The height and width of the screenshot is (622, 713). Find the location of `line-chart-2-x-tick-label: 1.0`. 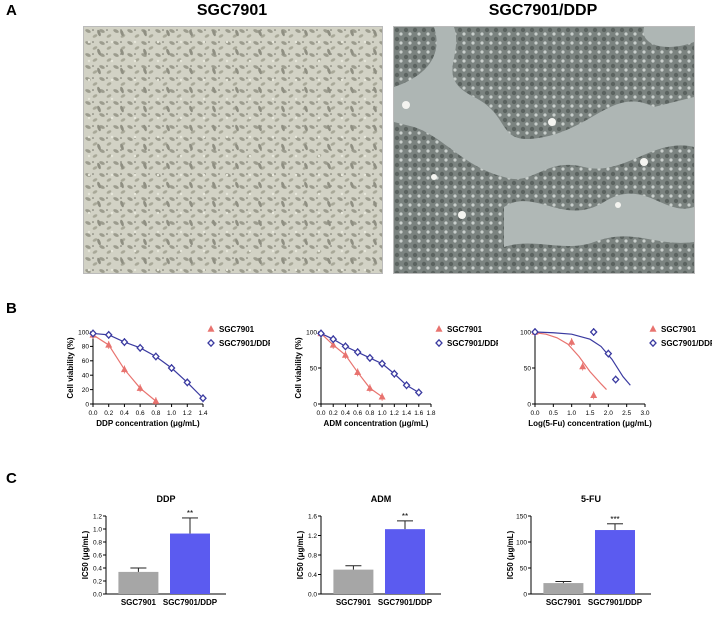

line-chart-2-x-tick-label: 1.0 is located at coordinates (382, 413).